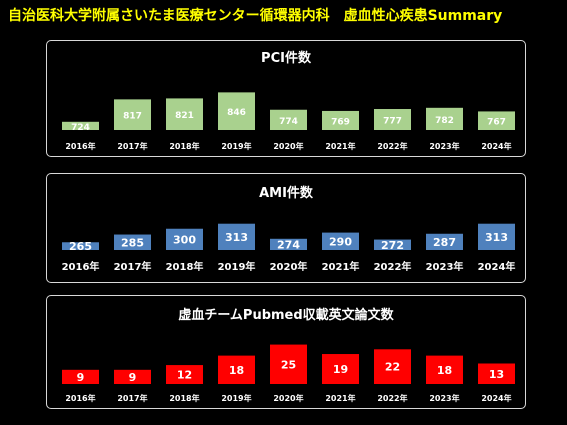 The height and width of the screenshot is (425, 567). What do you see at coordinates (133, 266) in the screenshot?
I see `ami-category-label: 2017年` at bounding box center [133, 266].